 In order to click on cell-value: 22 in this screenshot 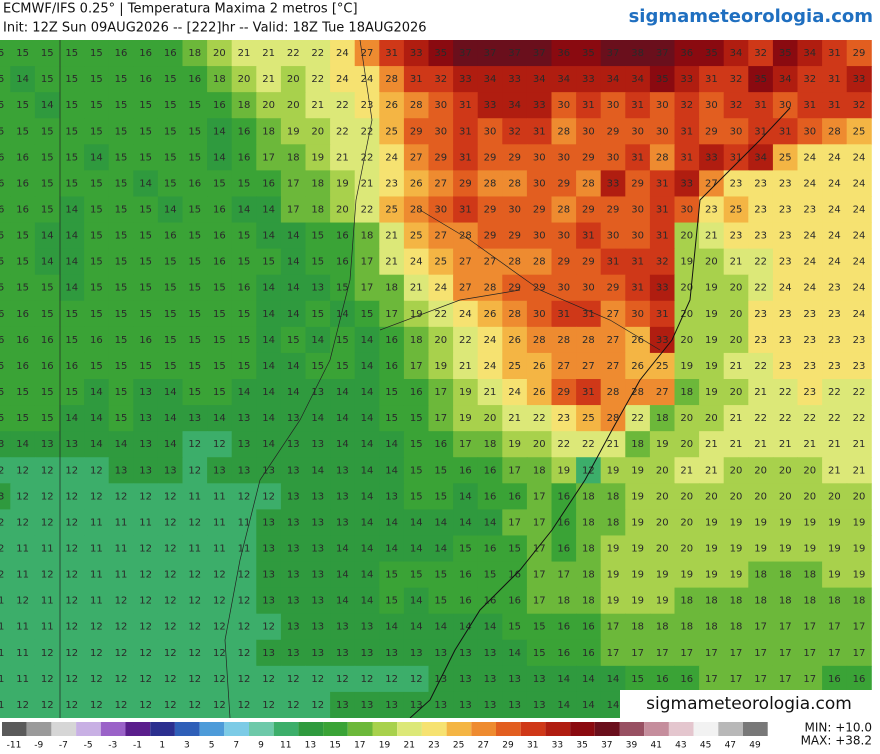, I will do `click(760, 262)`.